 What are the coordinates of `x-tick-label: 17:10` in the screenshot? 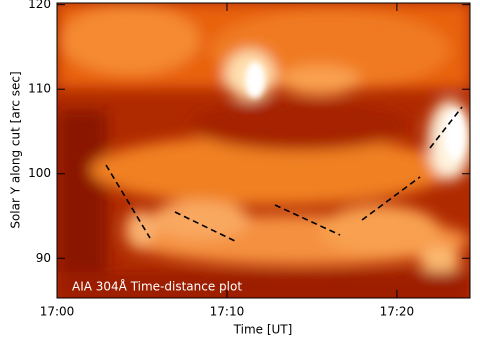 It's located at (227, 312).